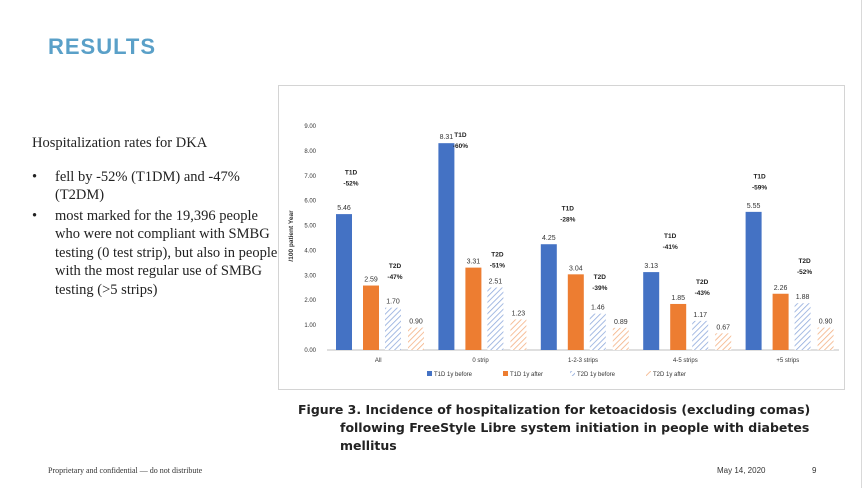  What do you see at coordinates (310, 351) in the screenshot?
I see `y-tick-label: 0.00` at bounding box center [310, 351].